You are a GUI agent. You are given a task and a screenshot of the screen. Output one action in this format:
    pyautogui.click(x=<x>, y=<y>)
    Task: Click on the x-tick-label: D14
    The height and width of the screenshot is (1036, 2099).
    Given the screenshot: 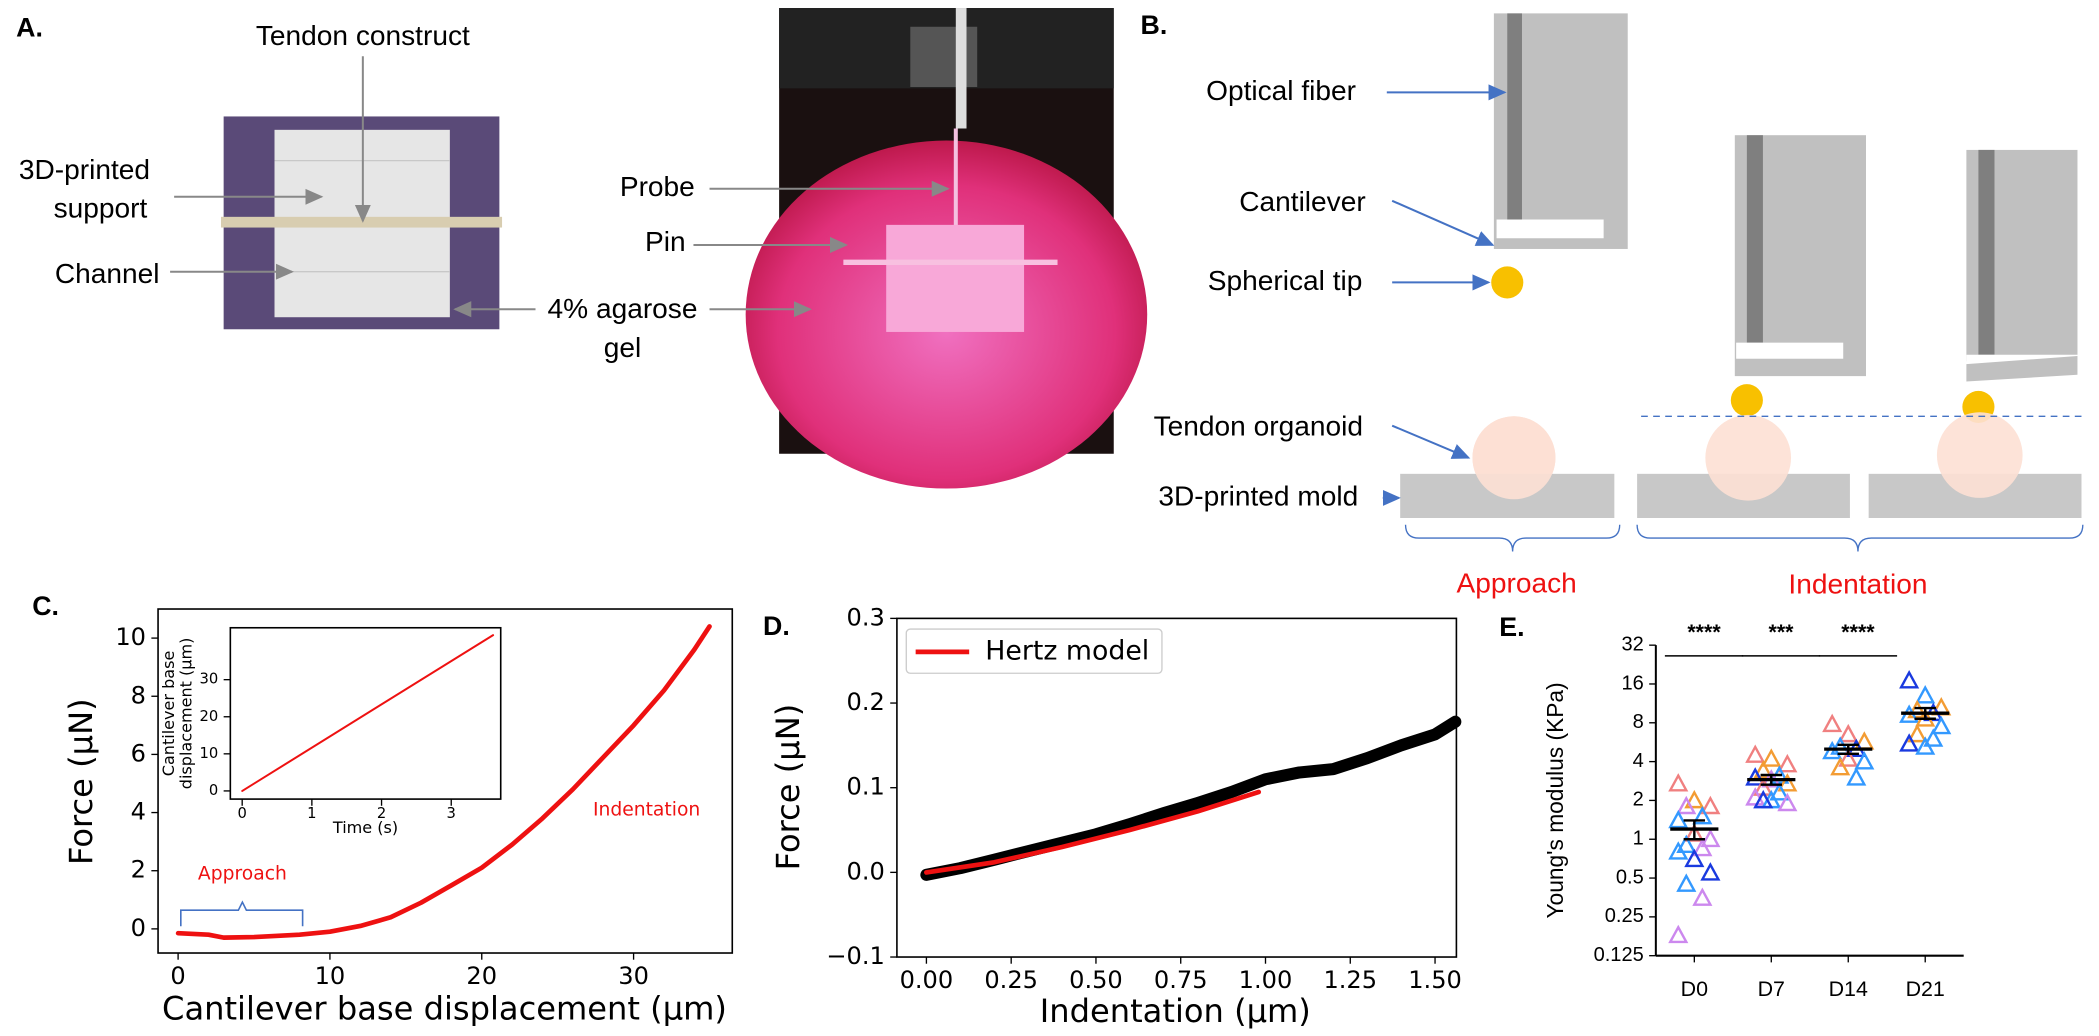 What is the action you would take?
    pyautogui.click(x=1848, y=989)
    